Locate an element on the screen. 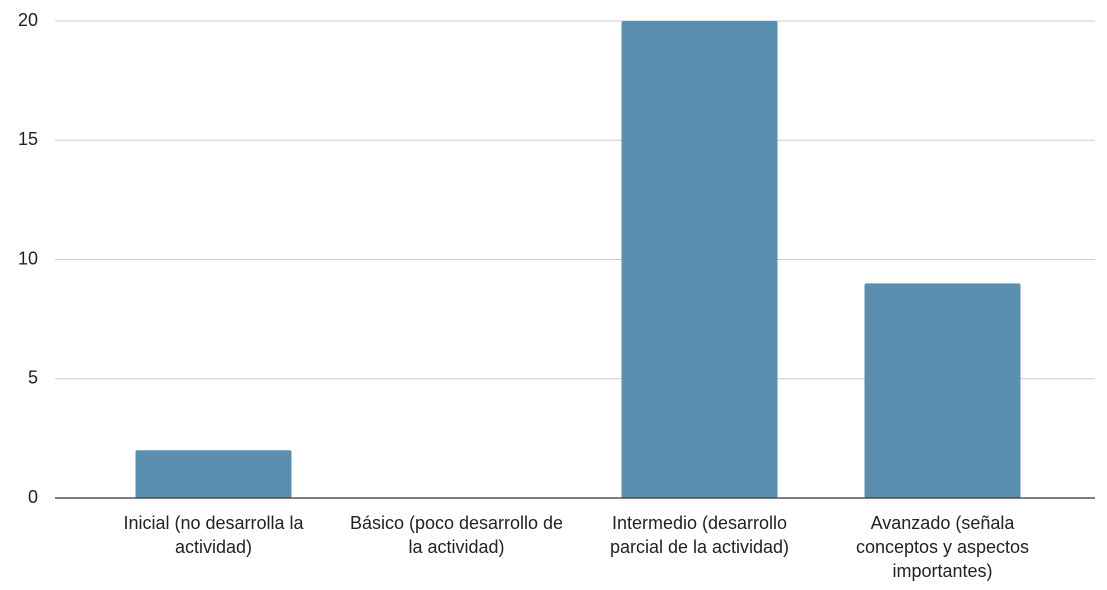  y-tick-label: 5 is located at coordinates (33, 378).